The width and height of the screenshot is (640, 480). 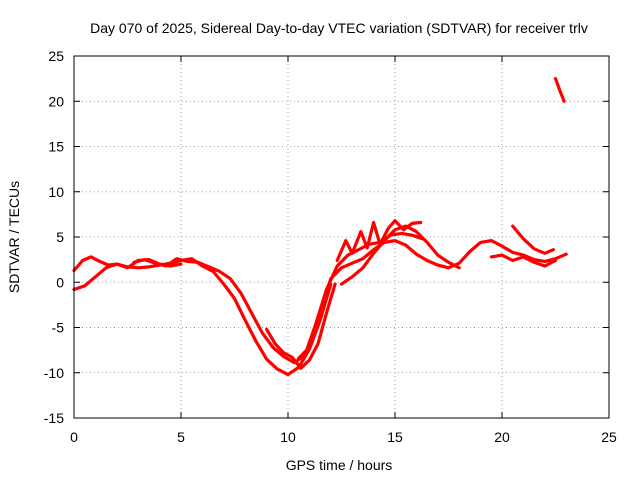 What do you see at coordinates (54, 373) in the screenshot?
I see `y-tick-label: -10` at bounding box center [54, 373].